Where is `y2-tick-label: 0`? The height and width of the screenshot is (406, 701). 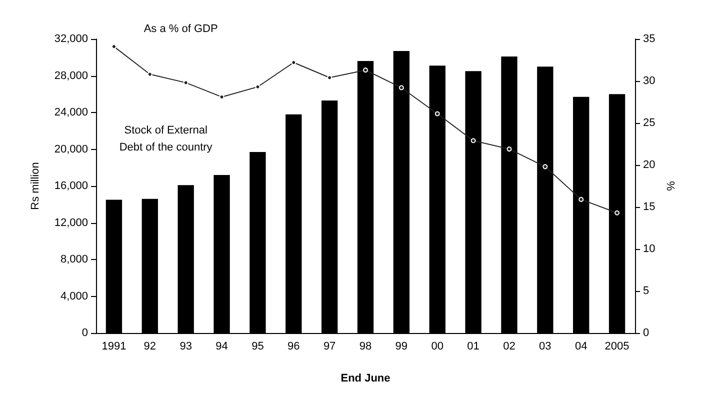 y2-tick-label: 0 is located at coordinates (646, 333).